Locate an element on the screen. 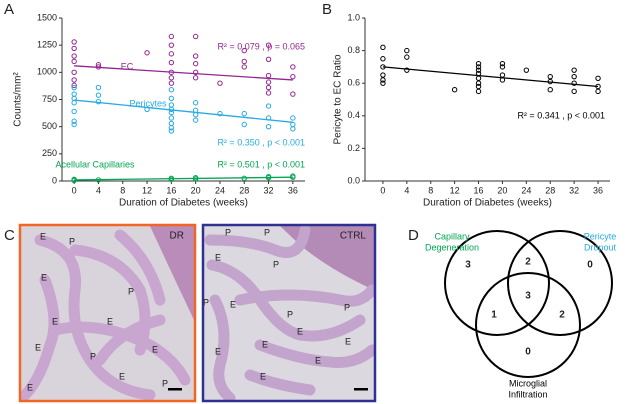  y-tick-label: 750 is located at coordinates (49, 99).